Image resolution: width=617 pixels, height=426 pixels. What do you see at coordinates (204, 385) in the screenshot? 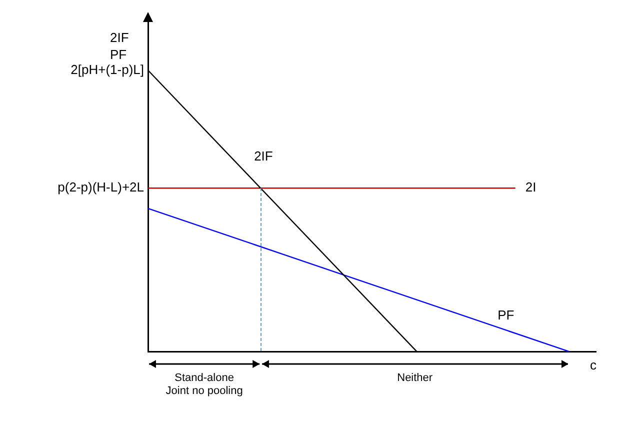
I see `text: Stand-alone Joint no pooling` at bounding box center [204, 385].